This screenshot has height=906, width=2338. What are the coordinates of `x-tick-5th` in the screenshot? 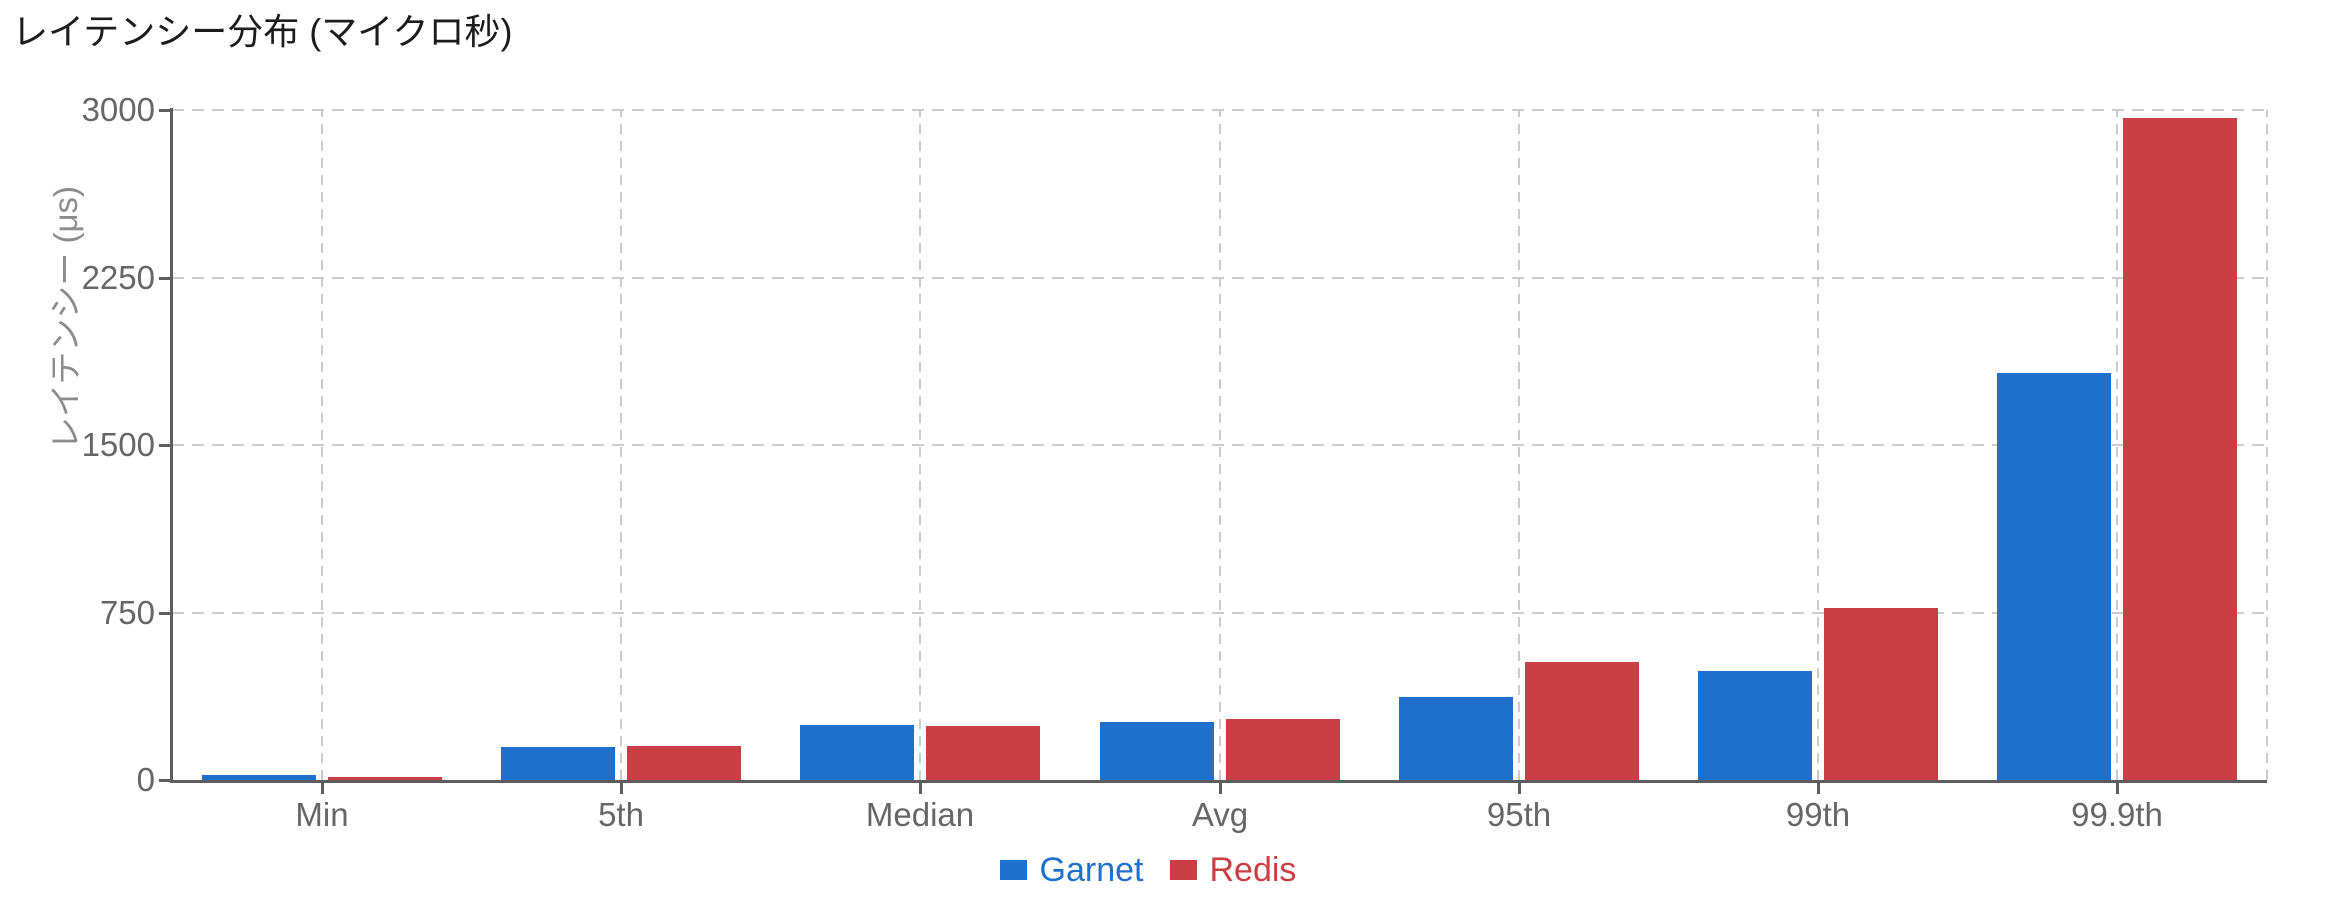 It's located at (621, 788).